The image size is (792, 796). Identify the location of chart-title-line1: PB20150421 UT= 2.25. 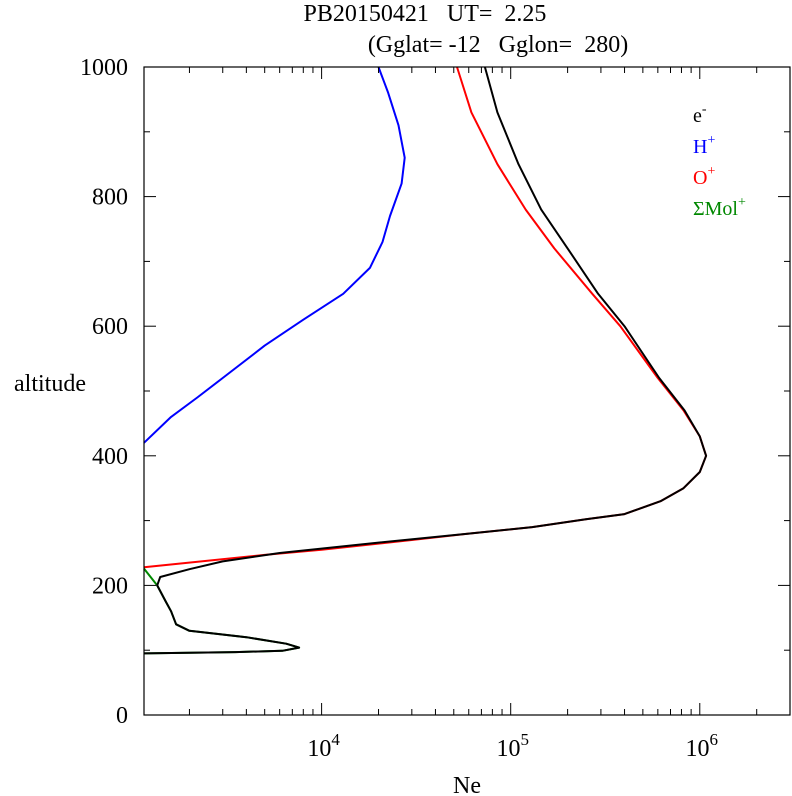
(425, 14).